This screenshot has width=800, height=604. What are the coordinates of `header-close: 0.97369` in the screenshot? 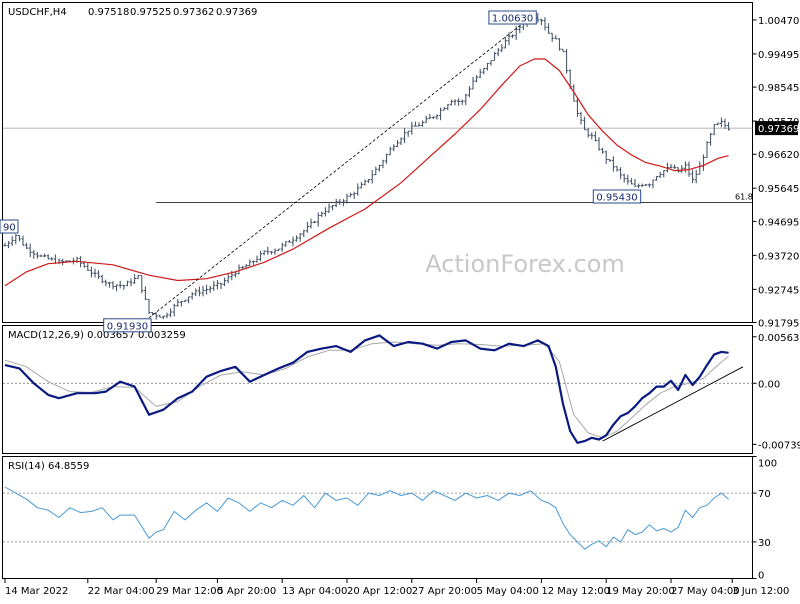 It's located at (236, 12).